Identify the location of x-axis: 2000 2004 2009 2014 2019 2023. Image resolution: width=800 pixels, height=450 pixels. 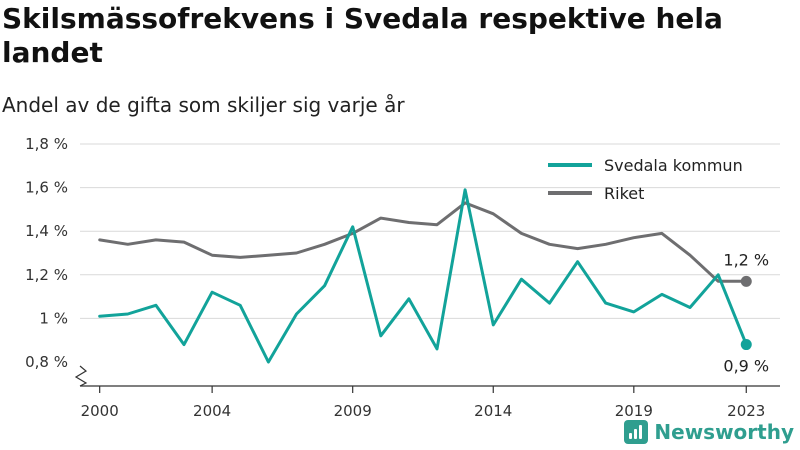
(427, 392).